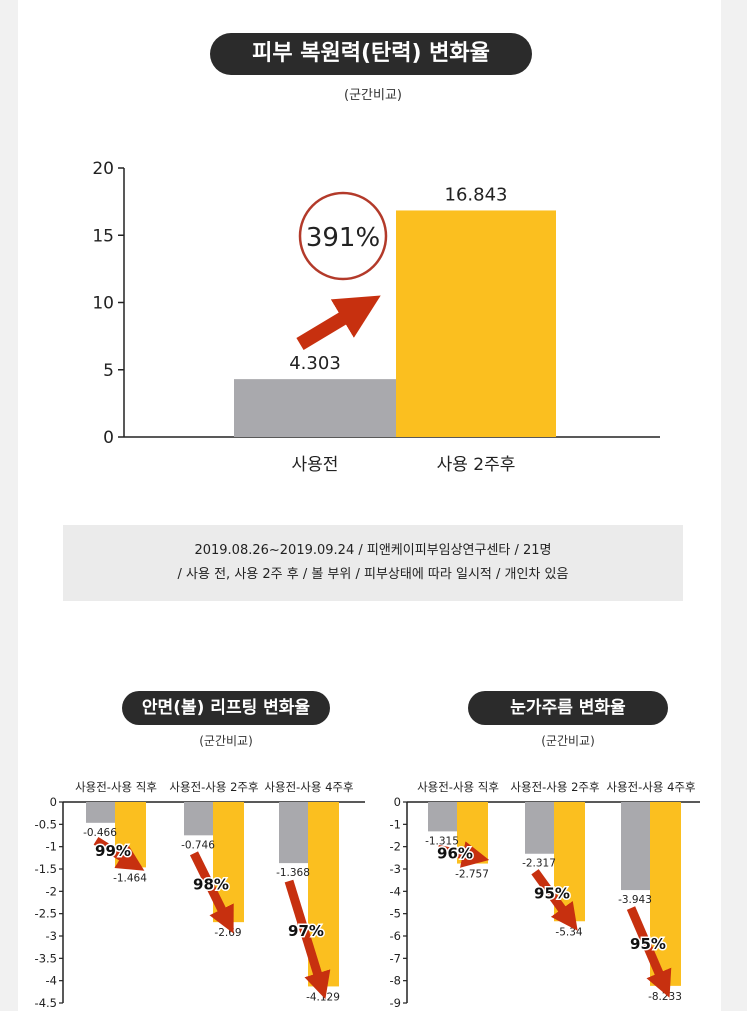 The height and width of the screenshot is (1011, 747). I want to click on lifting-chart-title: 안면(볼) 리프팅 변화율, so click(226, 708).